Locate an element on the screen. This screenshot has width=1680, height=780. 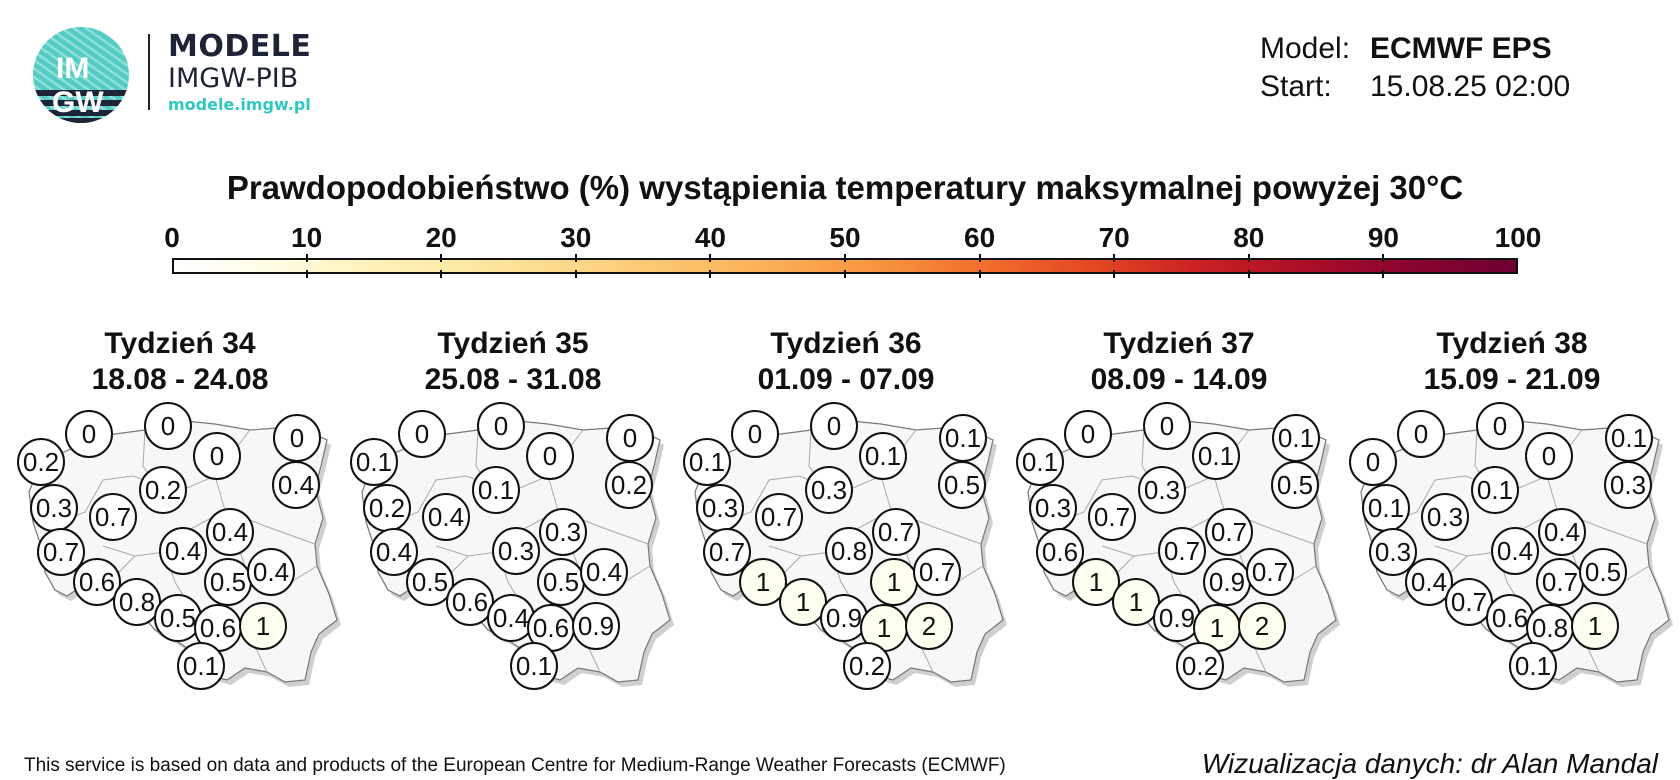
logo-divider is located at coordinates (149, 72).